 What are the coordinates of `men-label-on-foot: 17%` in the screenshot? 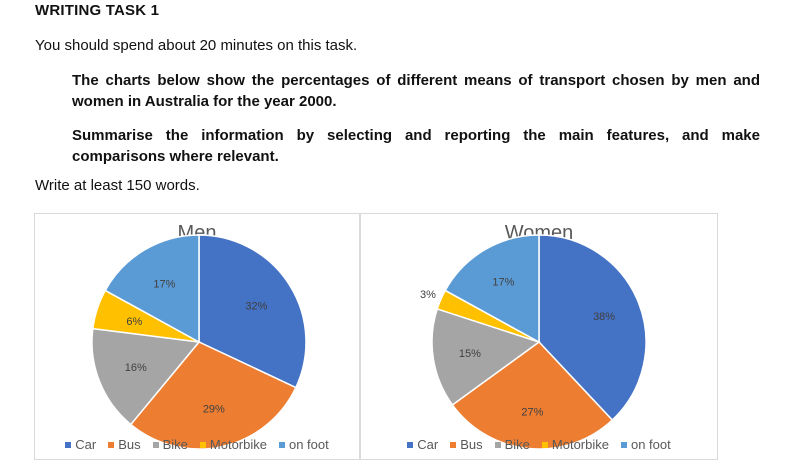 It's located at (164, 284).